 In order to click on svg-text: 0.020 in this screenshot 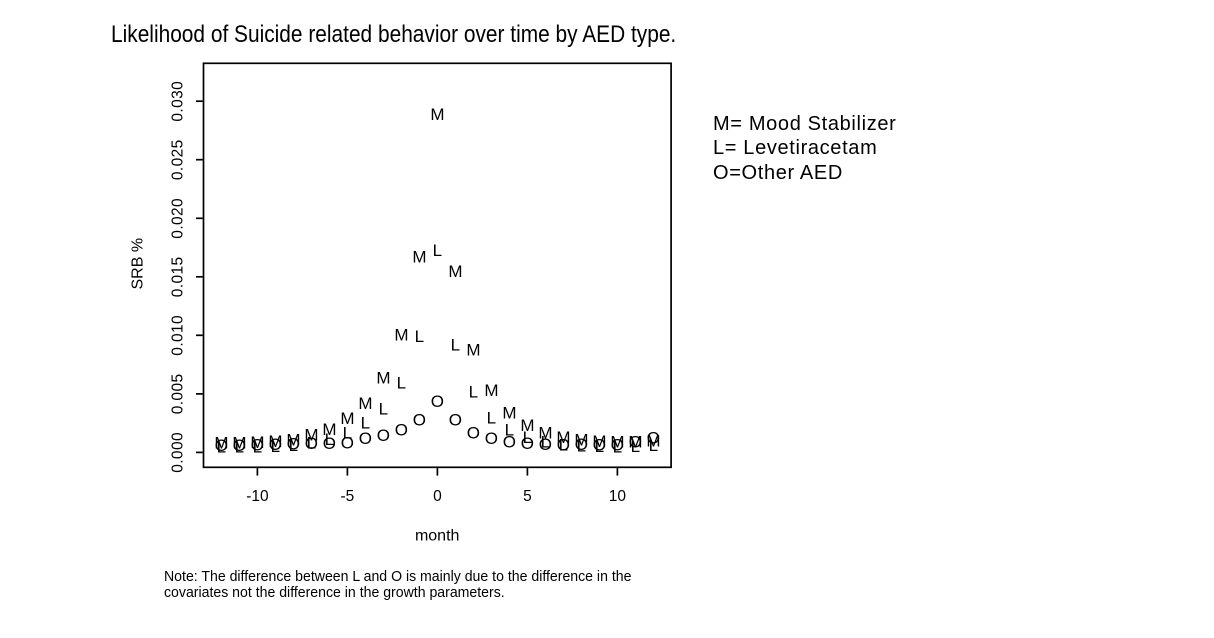, I will do `click(178, 218)`.